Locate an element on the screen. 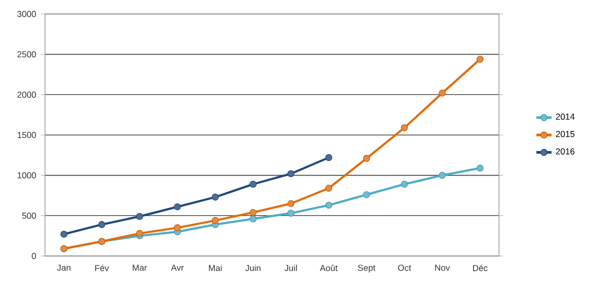 Image resolution: width=600 pixels, height=285 pixels. x-tick-label: Juin is located at coordinates (252, 268).